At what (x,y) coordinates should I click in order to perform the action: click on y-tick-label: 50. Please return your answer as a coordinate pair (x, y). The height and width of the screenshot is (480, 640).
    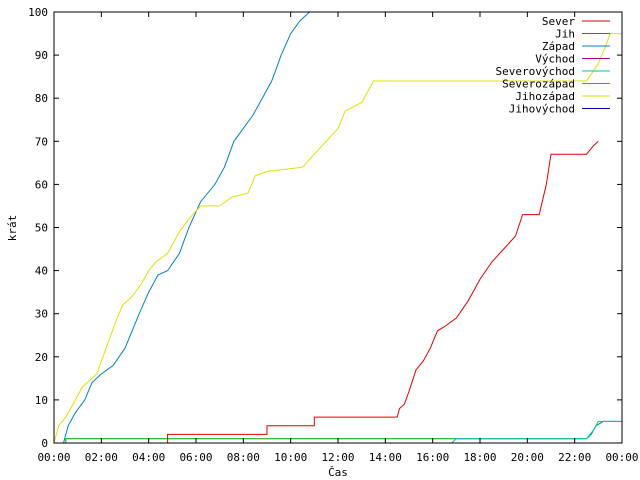
    Looking at the image, I should click on (41, 228).